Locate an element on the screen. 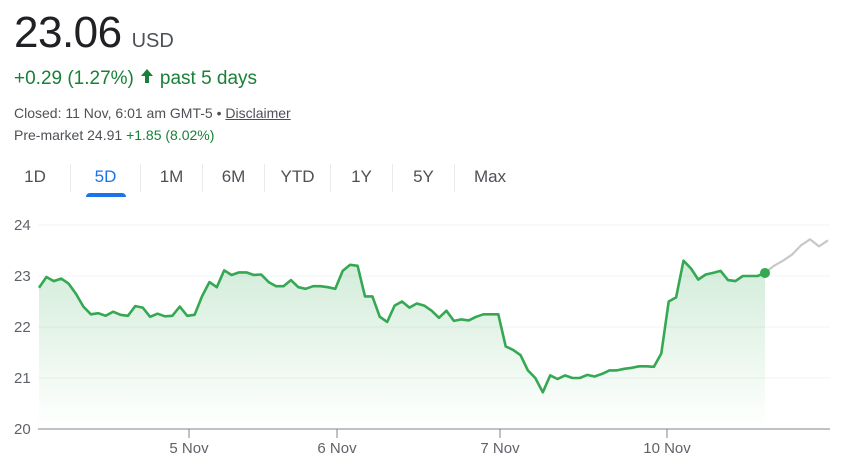  premarket-change: +1.85 (8.02%) is located at coordinates (170, 135).